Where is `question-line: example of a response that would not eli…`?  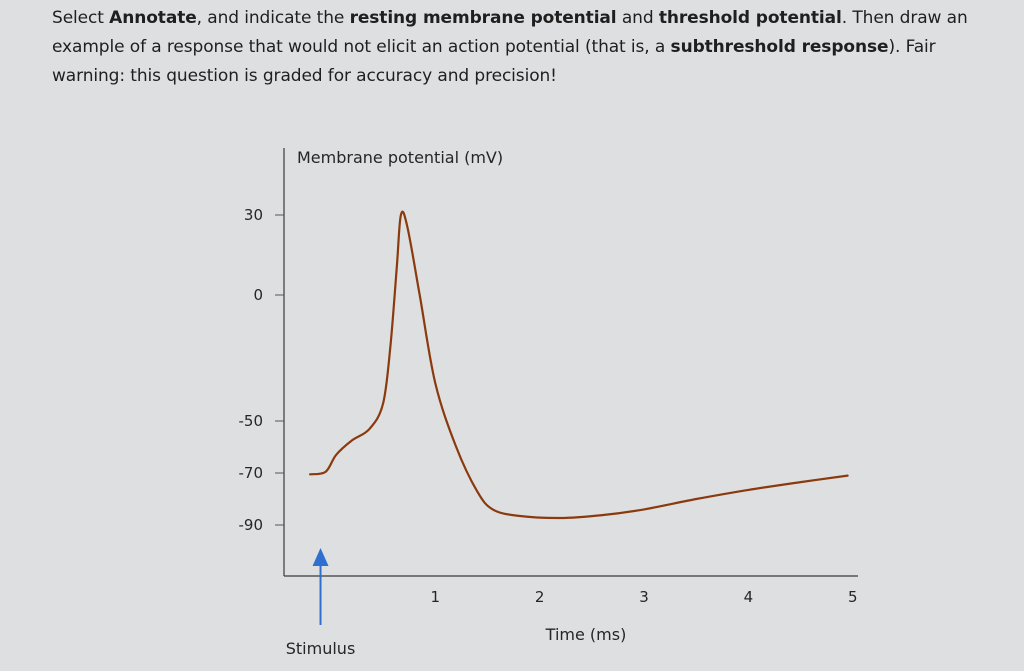 question-line: example of a response that would not eli… is located at coordinates (532, 47).